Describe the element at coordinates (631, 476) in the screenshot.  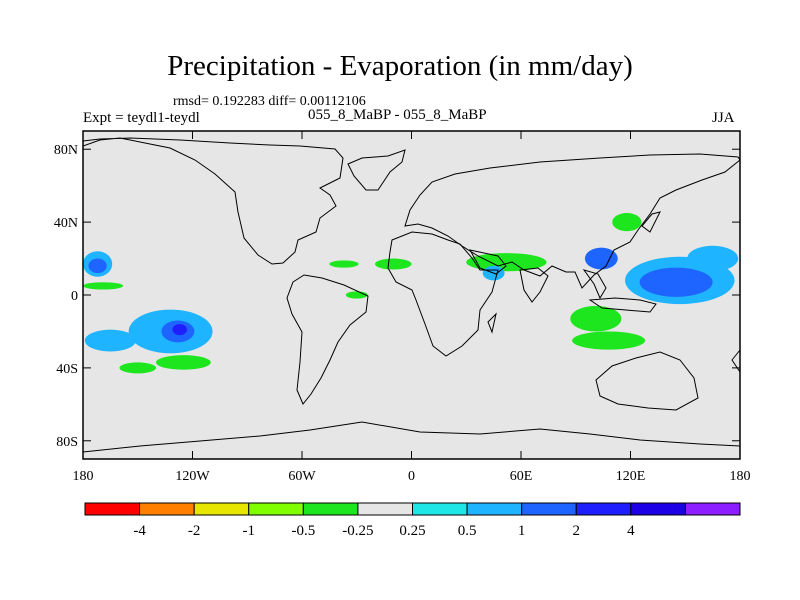
I see `x-tick-label-5: 120E` at that location.